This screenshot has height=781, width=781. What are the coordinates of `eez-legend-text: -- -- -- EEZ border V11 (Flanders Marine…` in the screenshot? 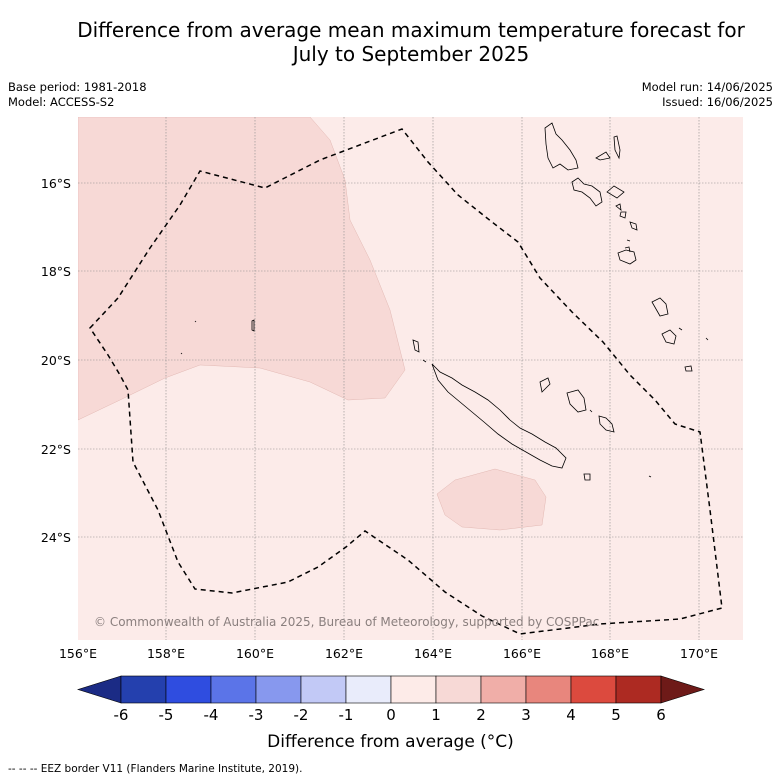 It's located at (155, 769).